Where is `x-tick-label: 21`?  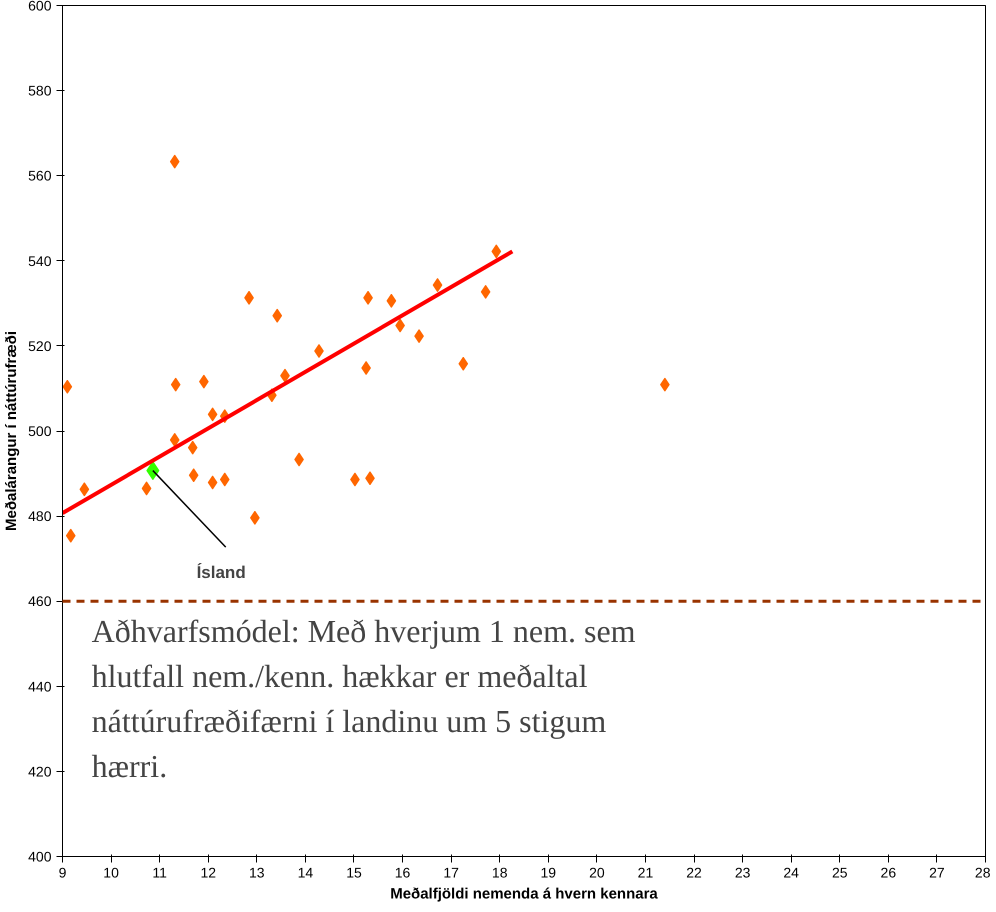 x-tick-label: 21 is located at coordinates (646, 872).